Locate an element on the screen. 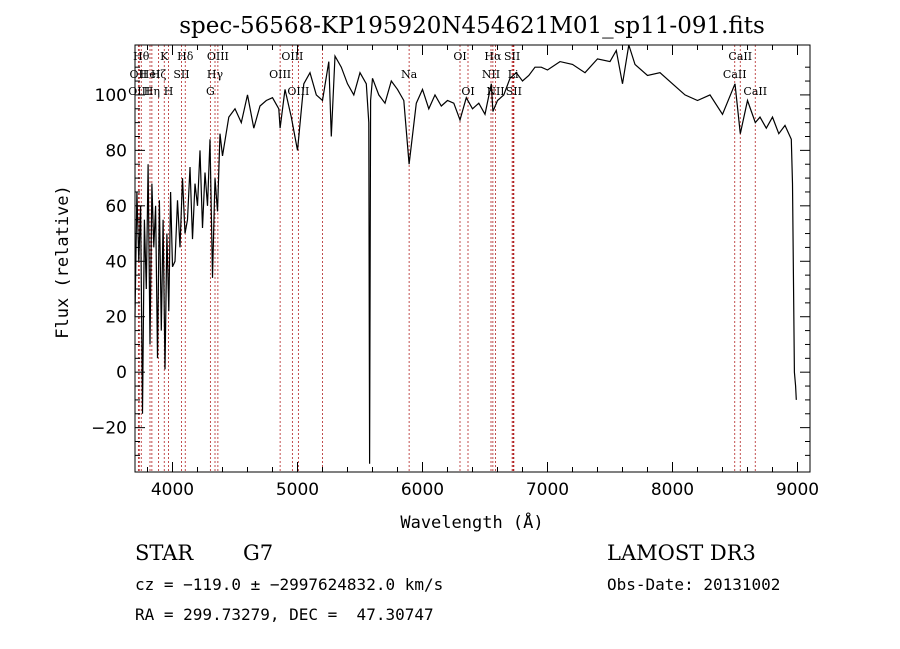 This screenshot has width=900, height=649. spectral-line-label: G is located at coordinates (210, 91).